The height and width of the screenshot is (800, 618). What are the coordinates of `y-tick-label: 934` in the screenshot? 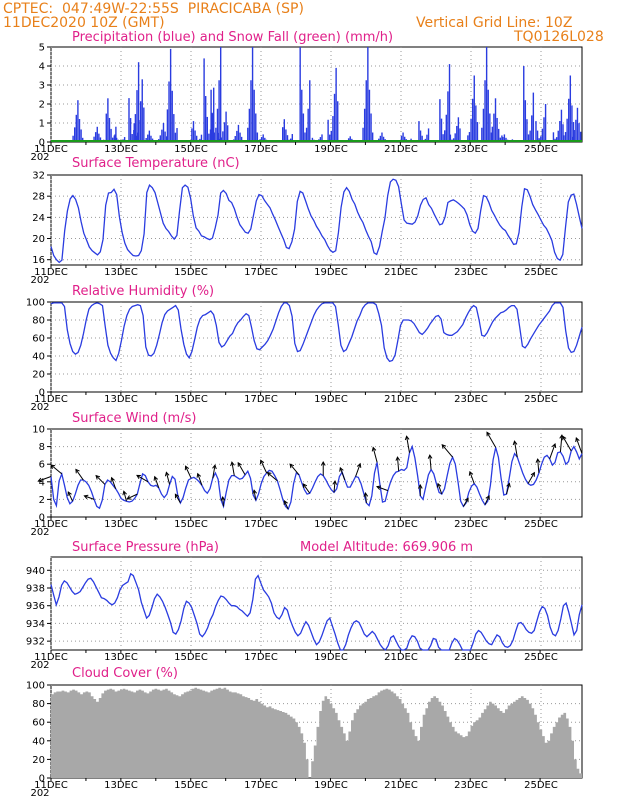 It's located at (35, 624).